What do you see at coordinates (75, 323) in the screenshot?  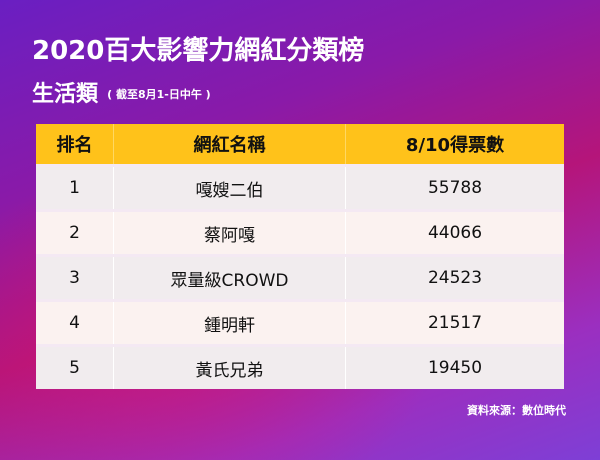 I see `rank-cell: 4` at bounding box center [75, 323].